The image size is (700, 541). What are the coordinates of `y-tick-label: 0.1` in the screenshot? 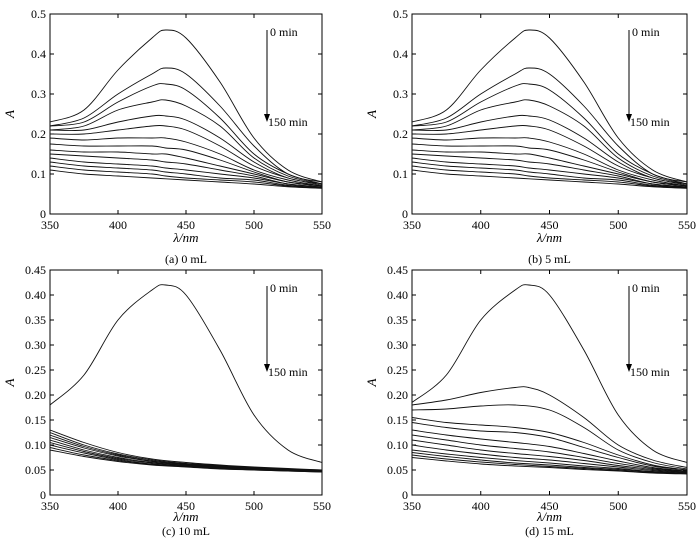 It's located at (400, 174).